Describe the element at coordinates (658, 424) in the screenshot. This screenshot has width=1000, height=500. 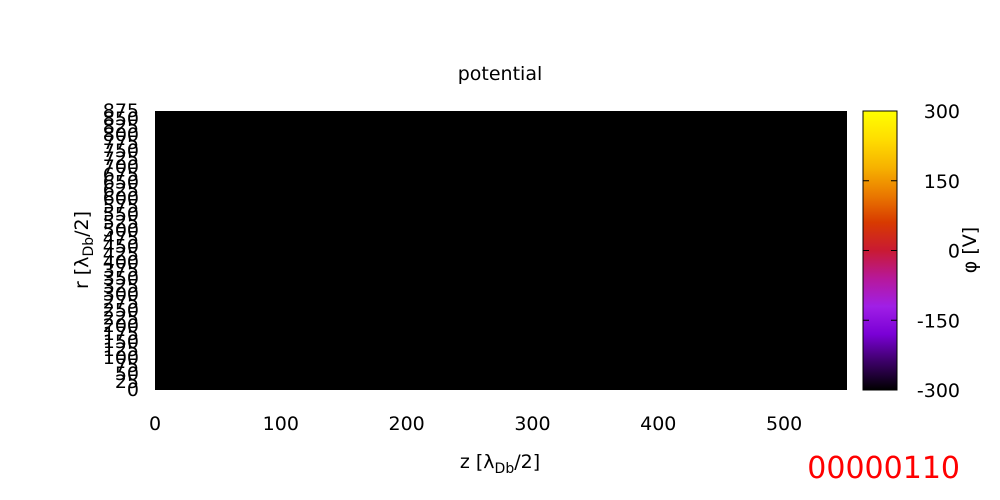
I see `x-tick-label: 400` at that location.